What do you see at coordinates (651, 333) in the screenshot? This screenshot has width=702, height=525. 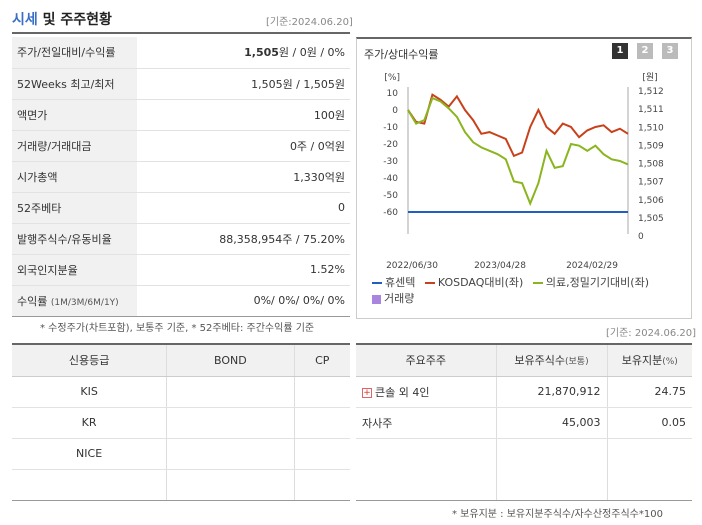 I see `base-date-2: [기준: 2024.06.20]` at bounding box center [651, 333].